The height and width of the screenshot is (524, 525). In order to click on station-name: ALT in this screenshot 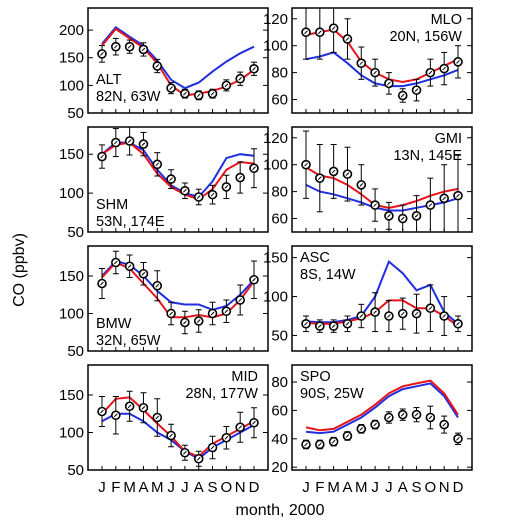, I will do `click(109, 80)`.